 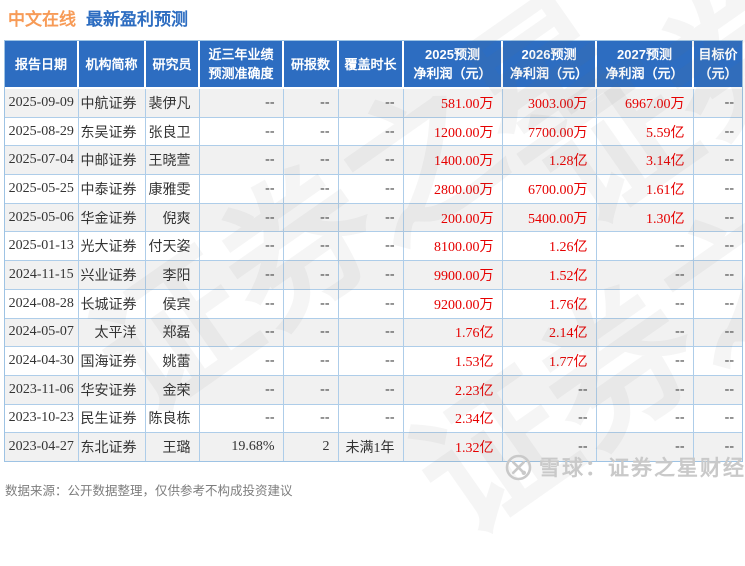 I want to click on table-cell: 姚蕾, so click(x=172, y=361).